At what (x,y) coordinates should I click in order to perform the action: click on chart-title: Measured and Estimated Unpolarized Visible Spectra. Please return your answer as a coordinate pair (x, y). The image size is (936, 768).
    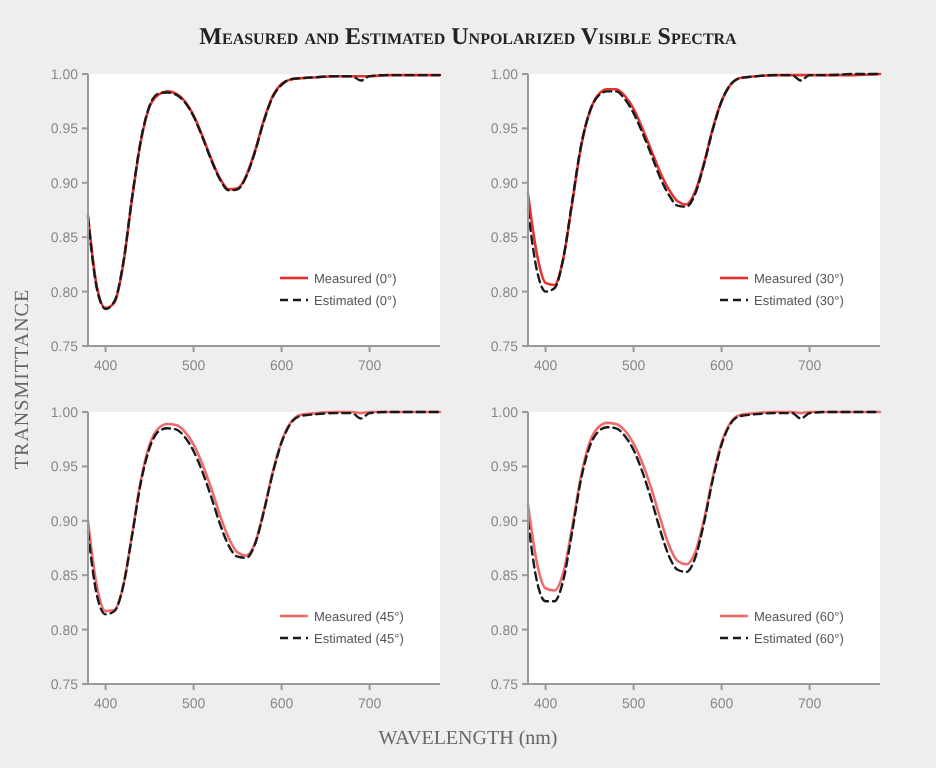
    Looking at the image, I should click on (468, 36).